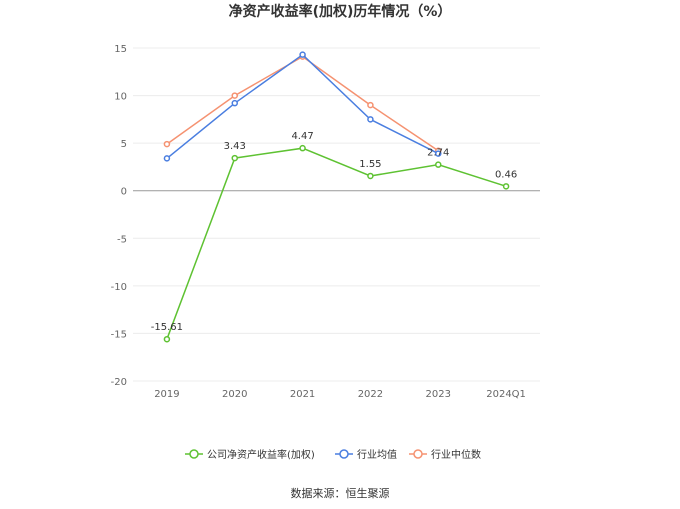 The image size is (680, 509). I want to click on legend: 公司净资产收益率(加权) 行业均值 行业中位数, so click(333, 454).